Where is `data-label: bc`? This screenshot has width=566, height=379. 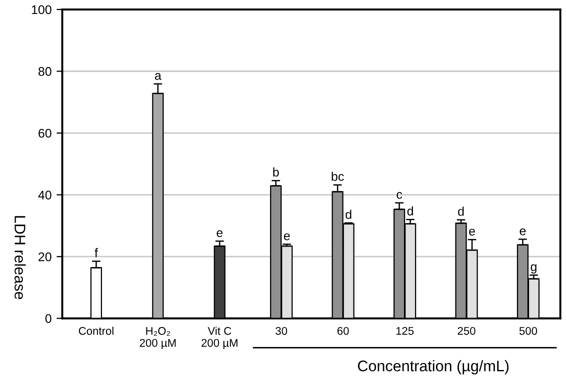
data-label: bc is located at coordinates (338, 176).